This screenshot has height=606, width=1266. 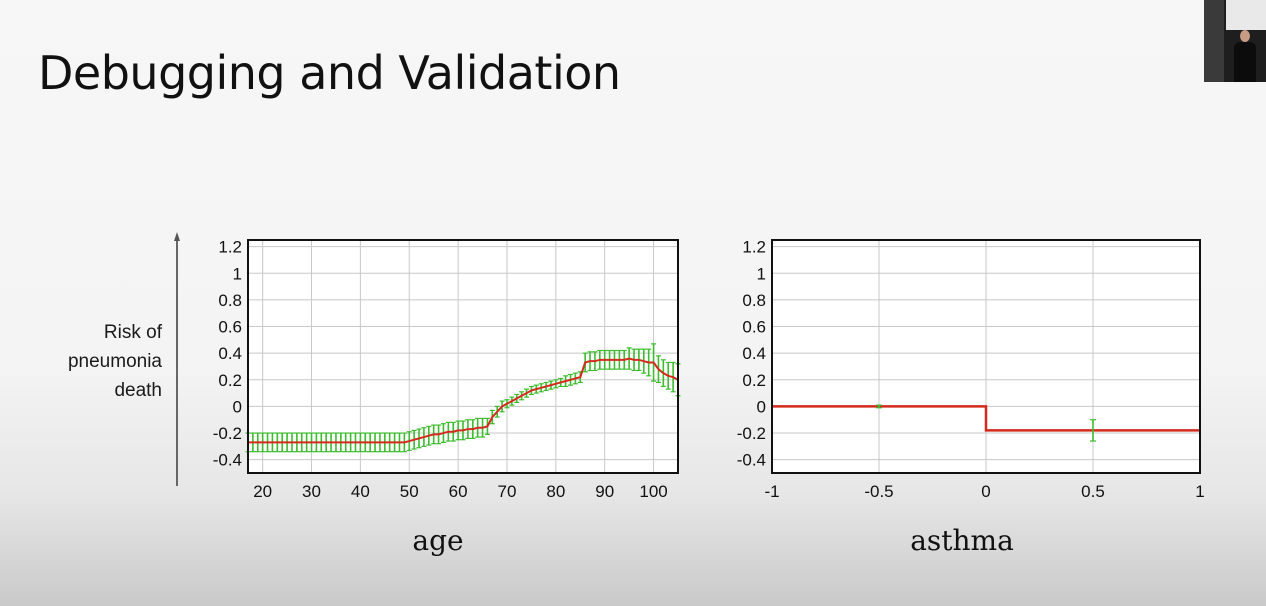 What do you see at coordinates (653, 491) in the screenshot?
I see `x-tick-label: 100` at bounding box center [653, 491].